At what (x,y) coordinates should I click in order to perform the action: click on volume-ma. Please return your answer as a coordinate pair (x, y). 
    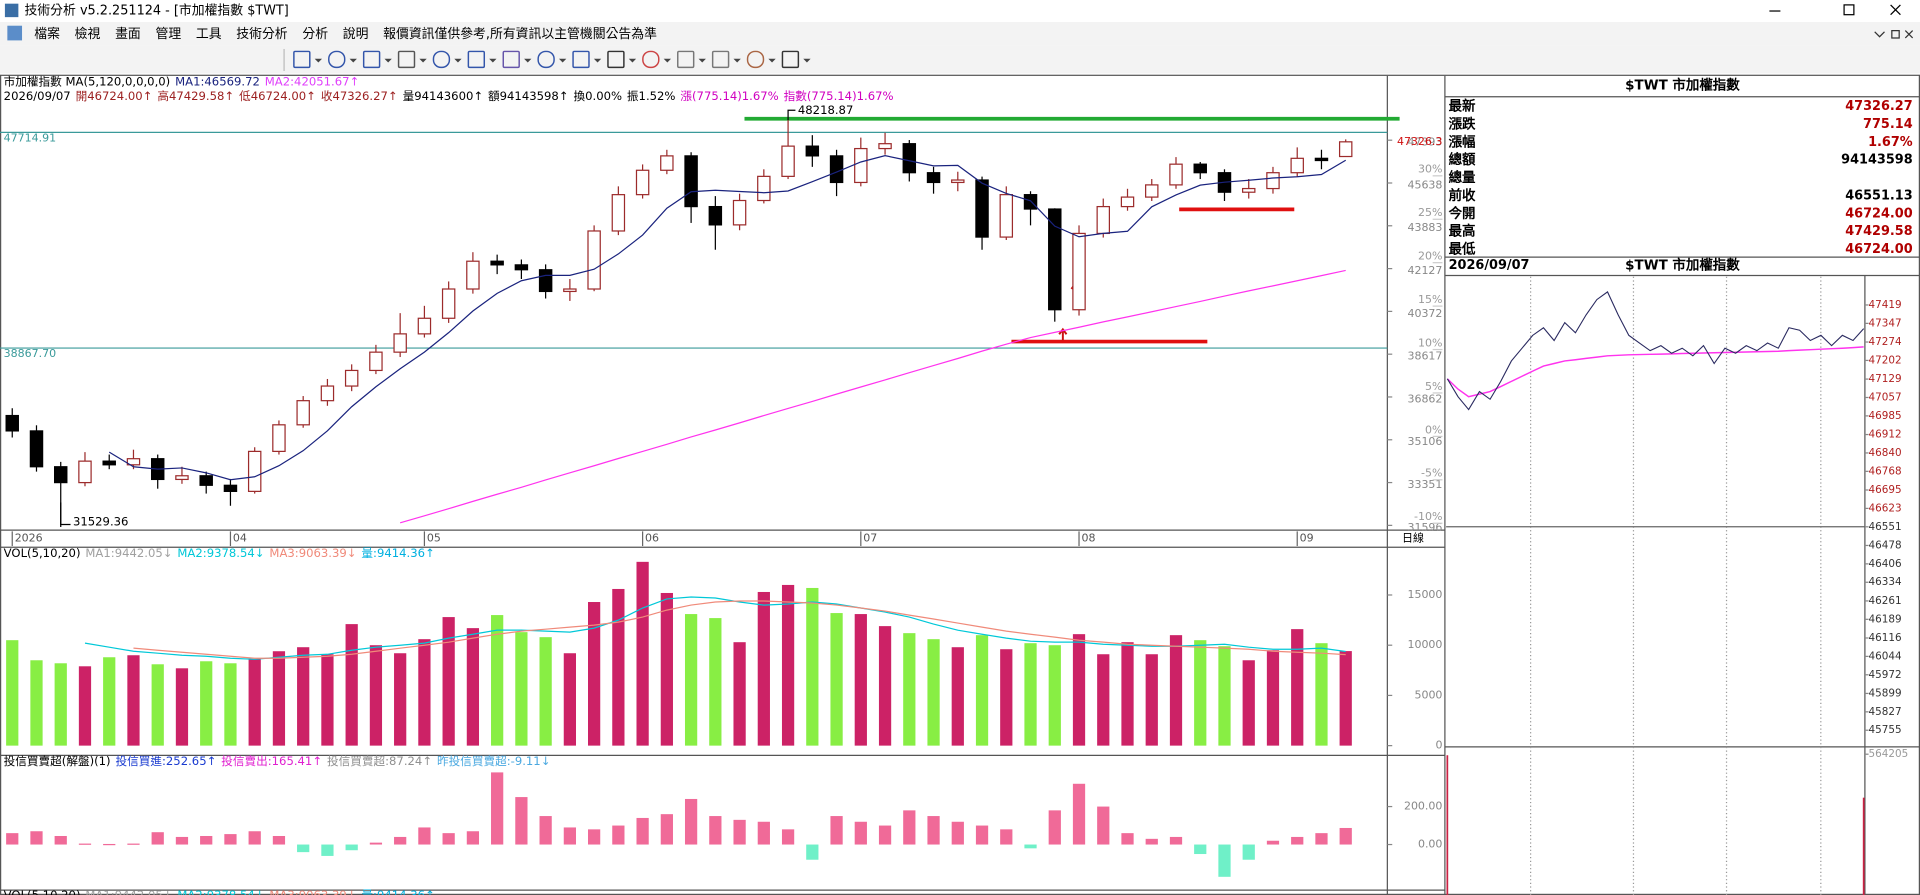
    Looking at the image, I should click on (715, 628).